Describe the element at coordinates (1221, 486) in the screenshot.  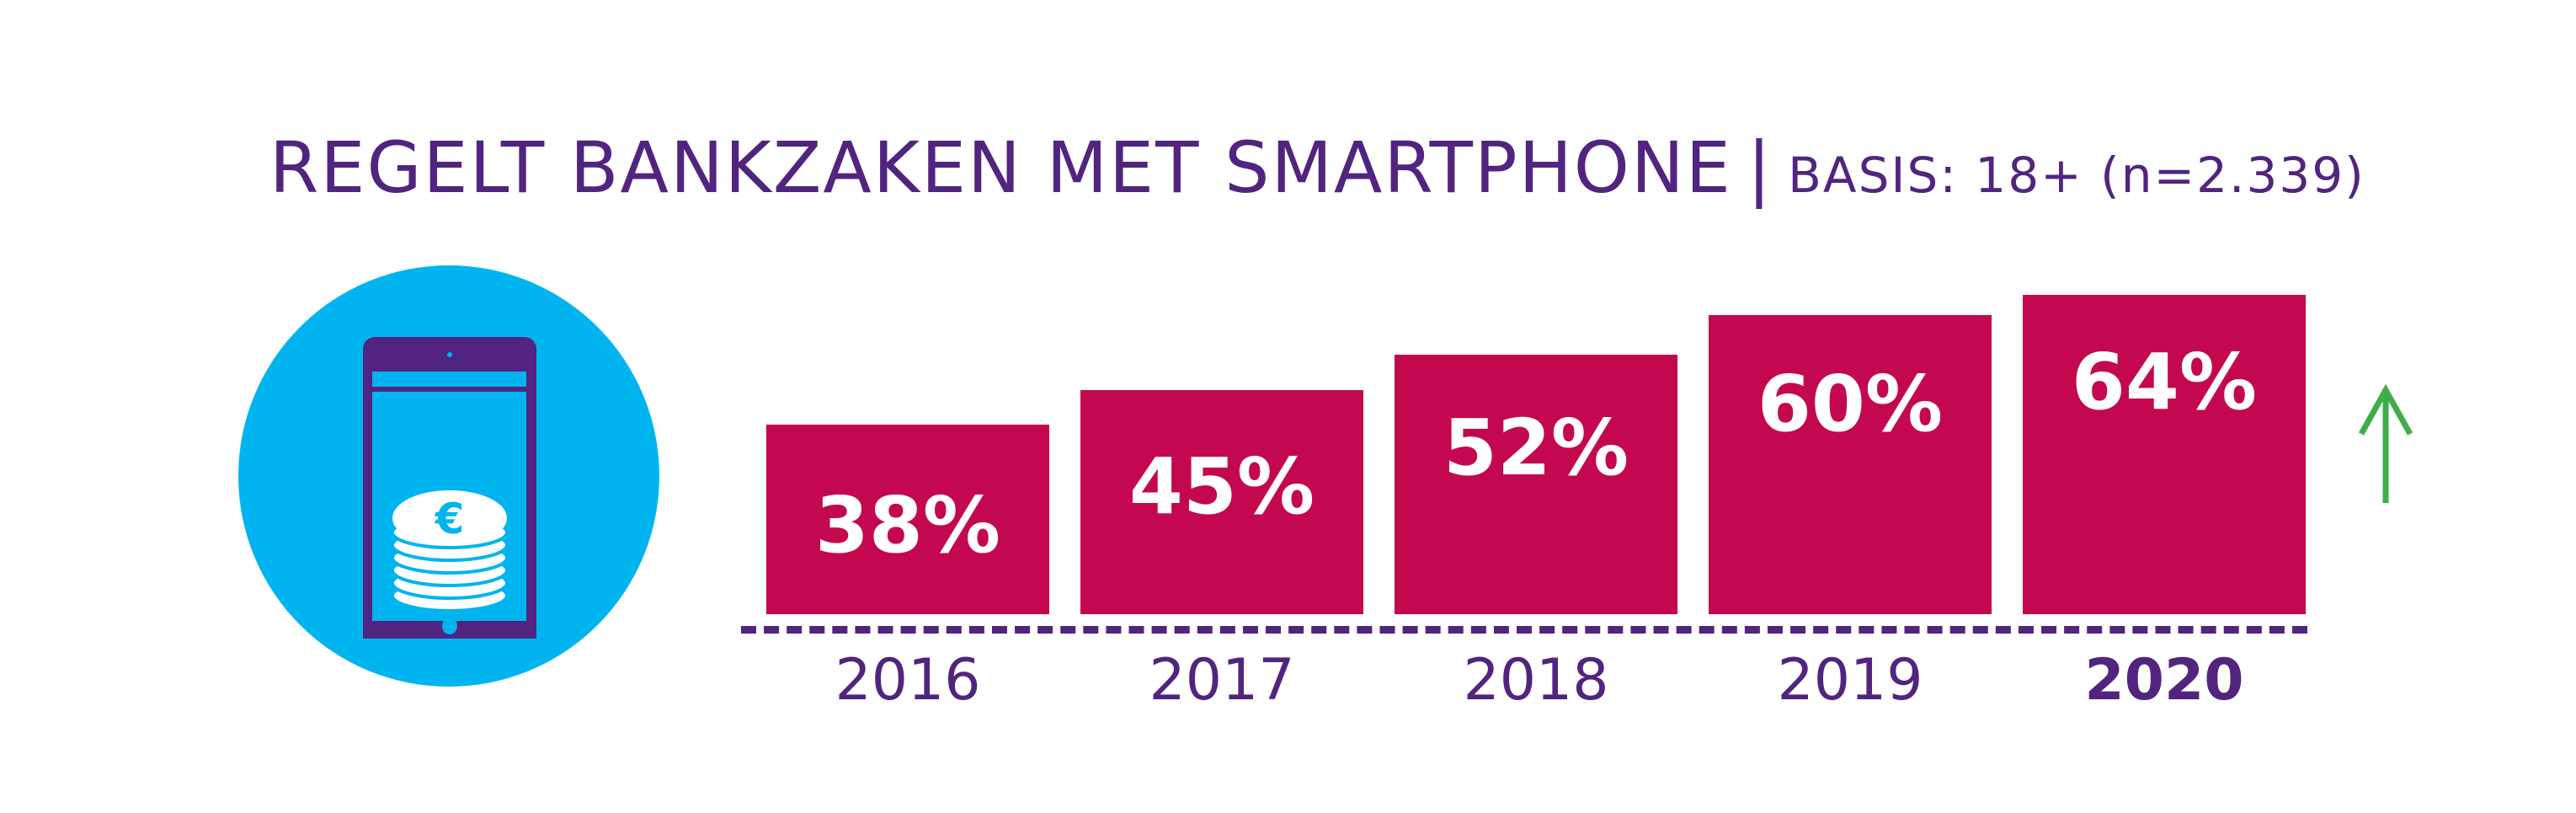
I see `data-label: 45%` at that location.